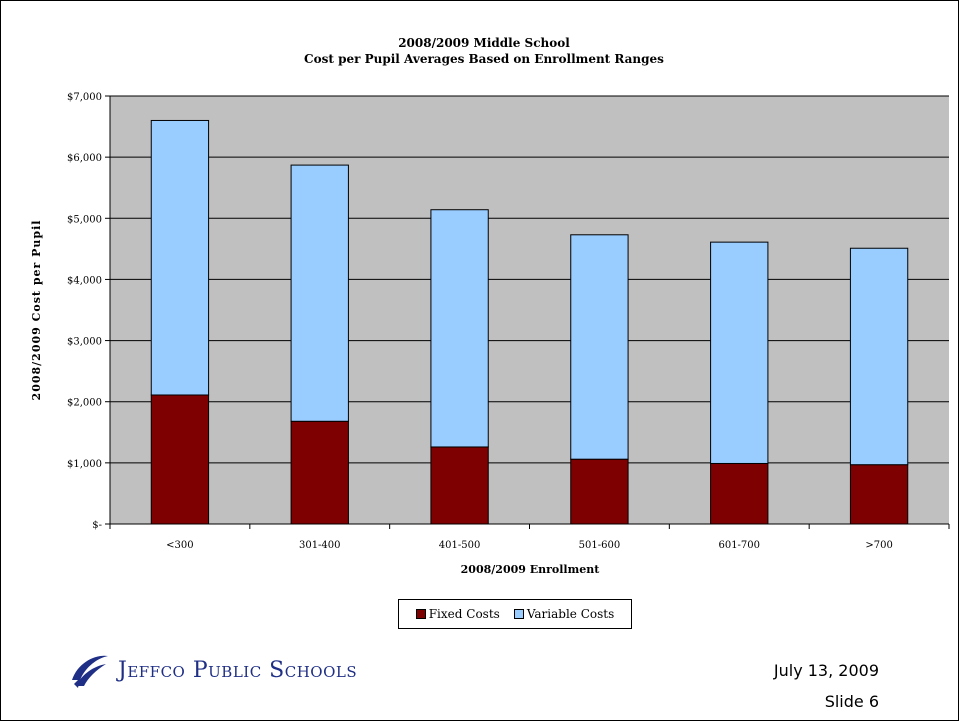 The image size is (959, 721). What do you see at coordinates (84, 158) in the screenshot?
I see `y-tick-label: $6,000` at bounding box center [84, 158].